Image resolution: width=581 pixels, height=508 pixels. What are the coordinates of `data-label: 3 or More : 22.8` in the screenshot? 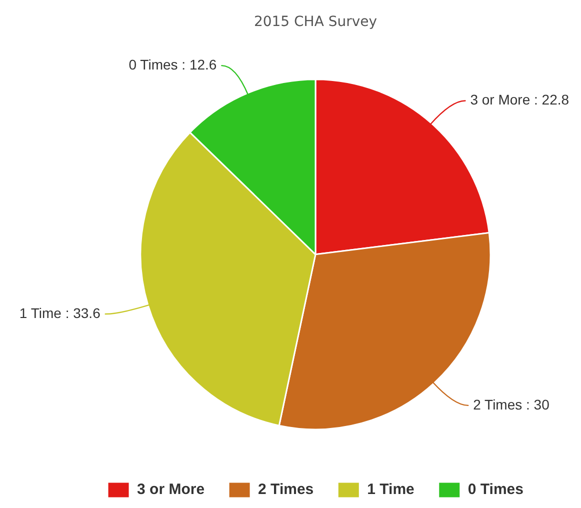 It's located at (520, 100).